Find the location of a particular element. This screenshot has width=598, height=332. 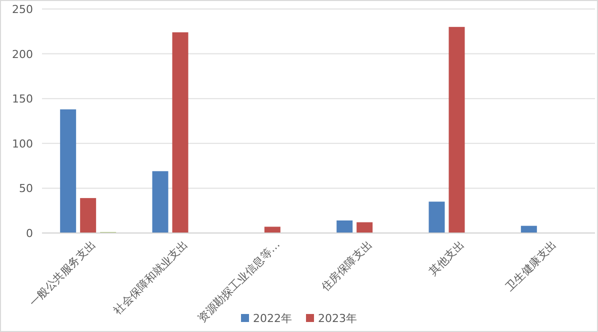

x-tick-label: 一般公共服务支出 is located at coordinates (62, 274).